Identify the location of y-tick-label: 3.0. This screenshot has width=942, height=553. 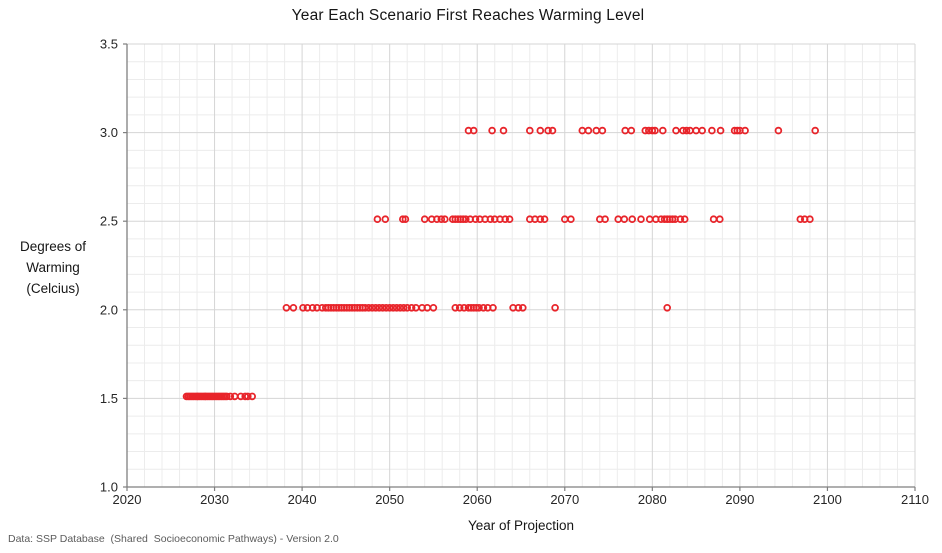
(109, 132).